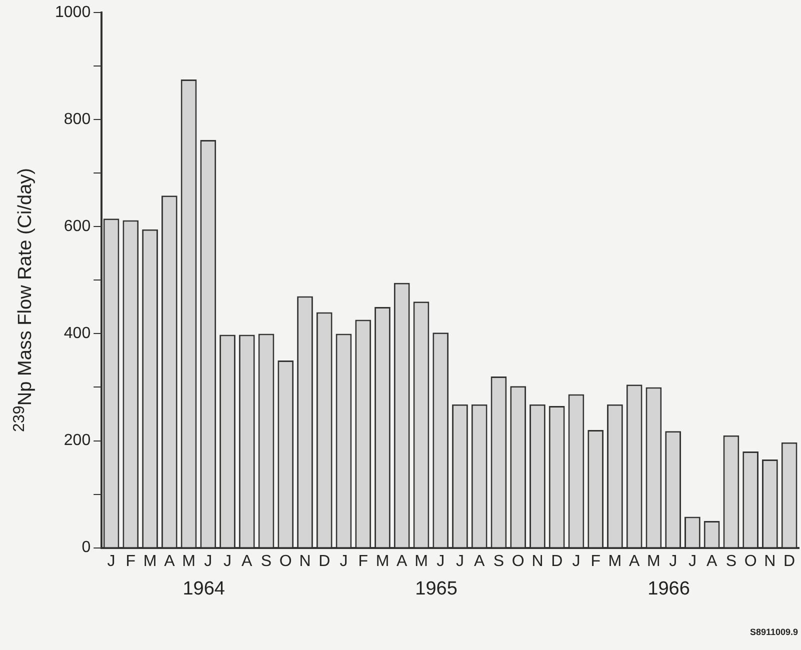 This screenshot has width=801, height=650. I want to click on y-tick-label: 400, so click(77, 333).